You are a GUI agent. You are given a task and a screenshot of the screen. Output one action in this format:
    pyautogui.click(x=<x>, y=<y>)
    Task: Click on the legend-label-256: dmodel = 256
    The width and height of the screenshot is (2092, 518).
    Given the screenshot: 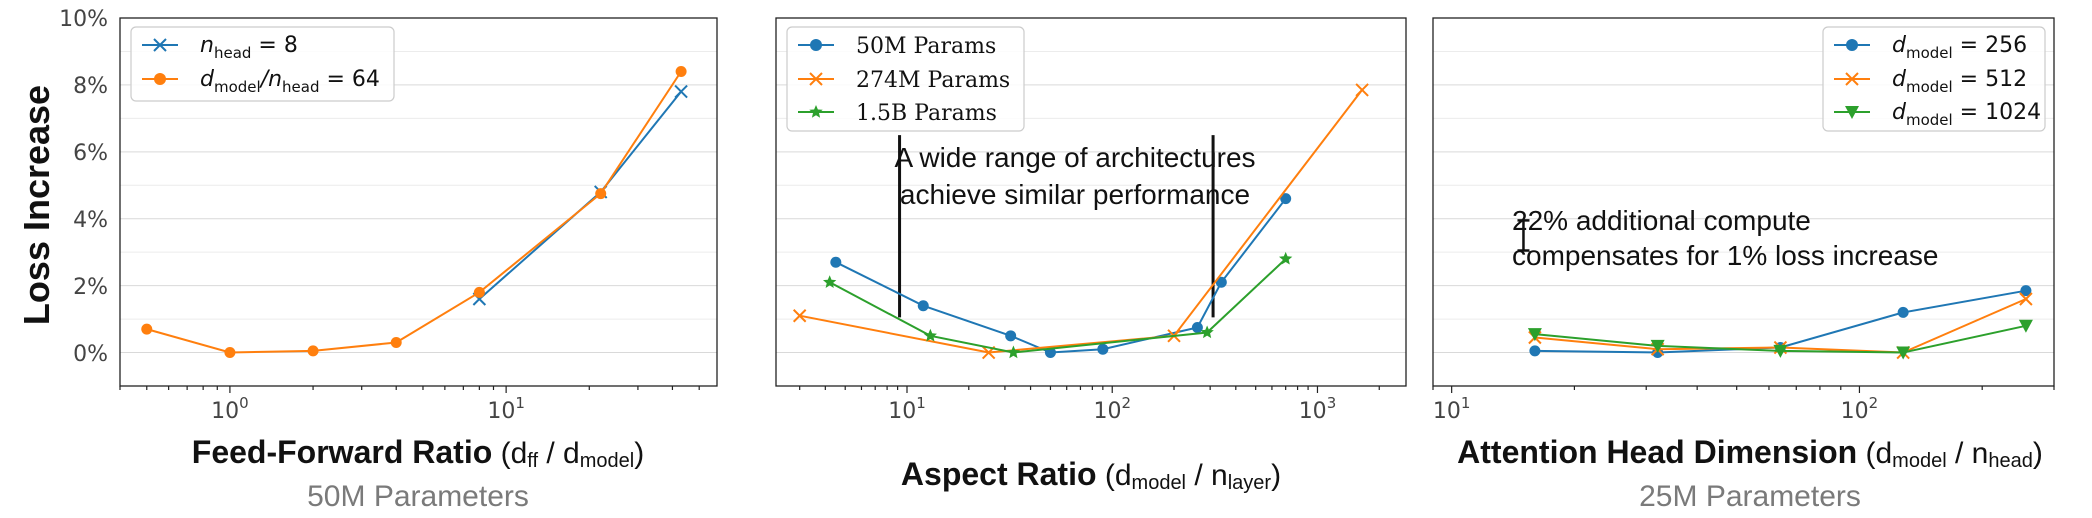 What is the action you would take?
    pyautogui.click(x=1959, y=47)
    